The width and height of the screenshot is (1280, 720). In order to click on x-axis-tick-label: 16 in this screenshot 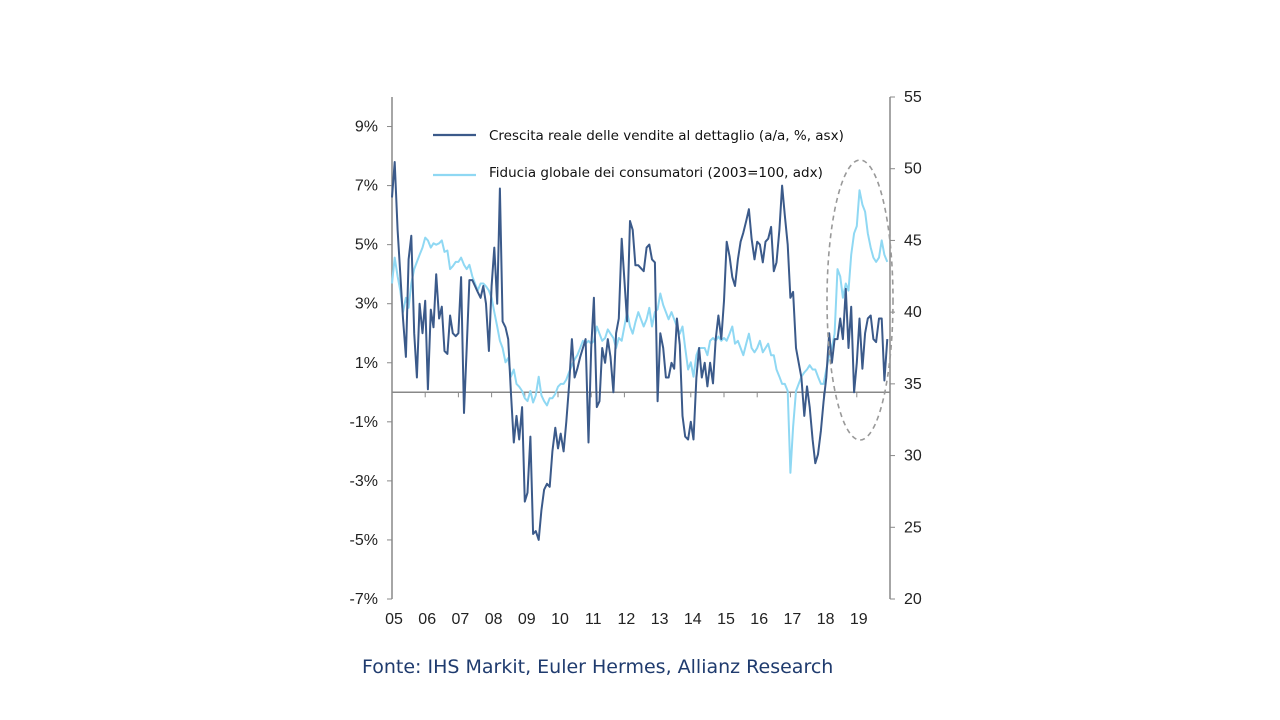, I will do `click(759, 619)`.